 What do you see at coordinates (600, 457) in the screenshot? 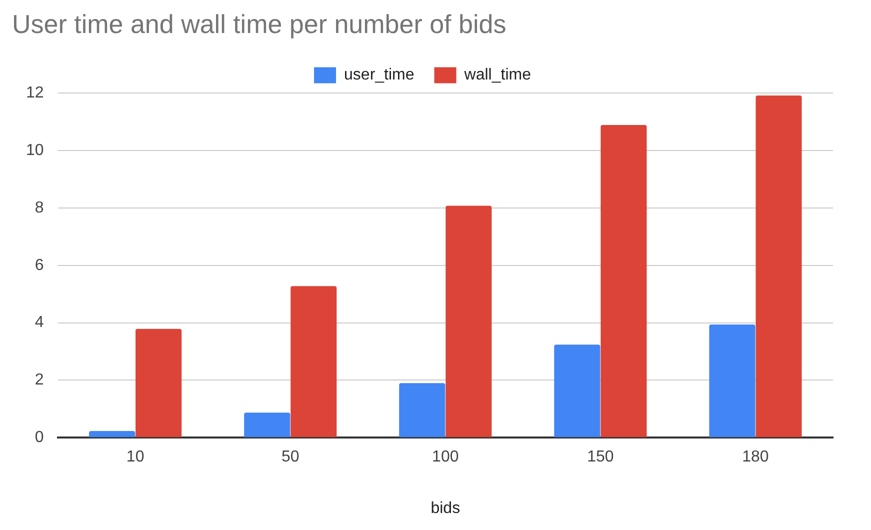
I see `x-tick-label: 150` at bounding box center [600, 457].